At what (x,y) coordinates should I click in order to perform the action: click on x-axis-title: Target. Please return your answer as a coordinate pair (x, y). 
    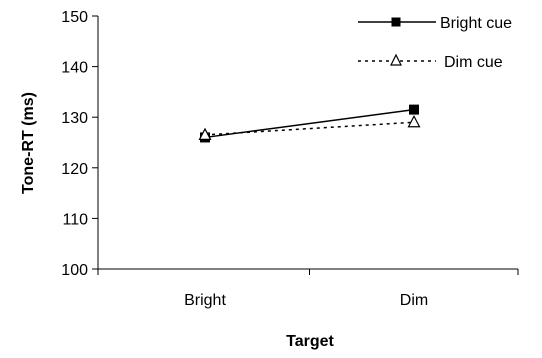
    Looking at the image, I should click on (310, 341).